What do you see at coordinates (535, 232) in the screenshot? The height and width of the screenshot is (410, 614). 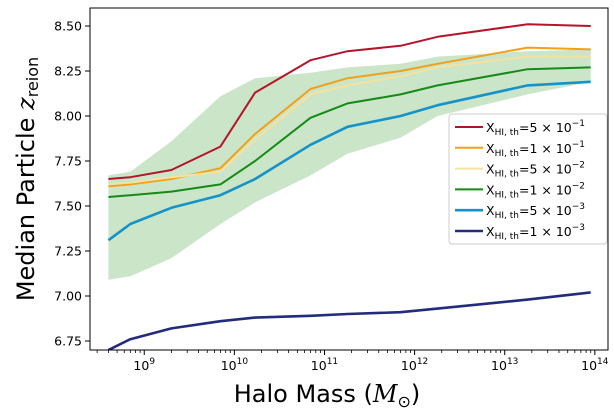 I see `legend-label-6: XHI, th=1 × 10−3` at bounding box center [535, 232].